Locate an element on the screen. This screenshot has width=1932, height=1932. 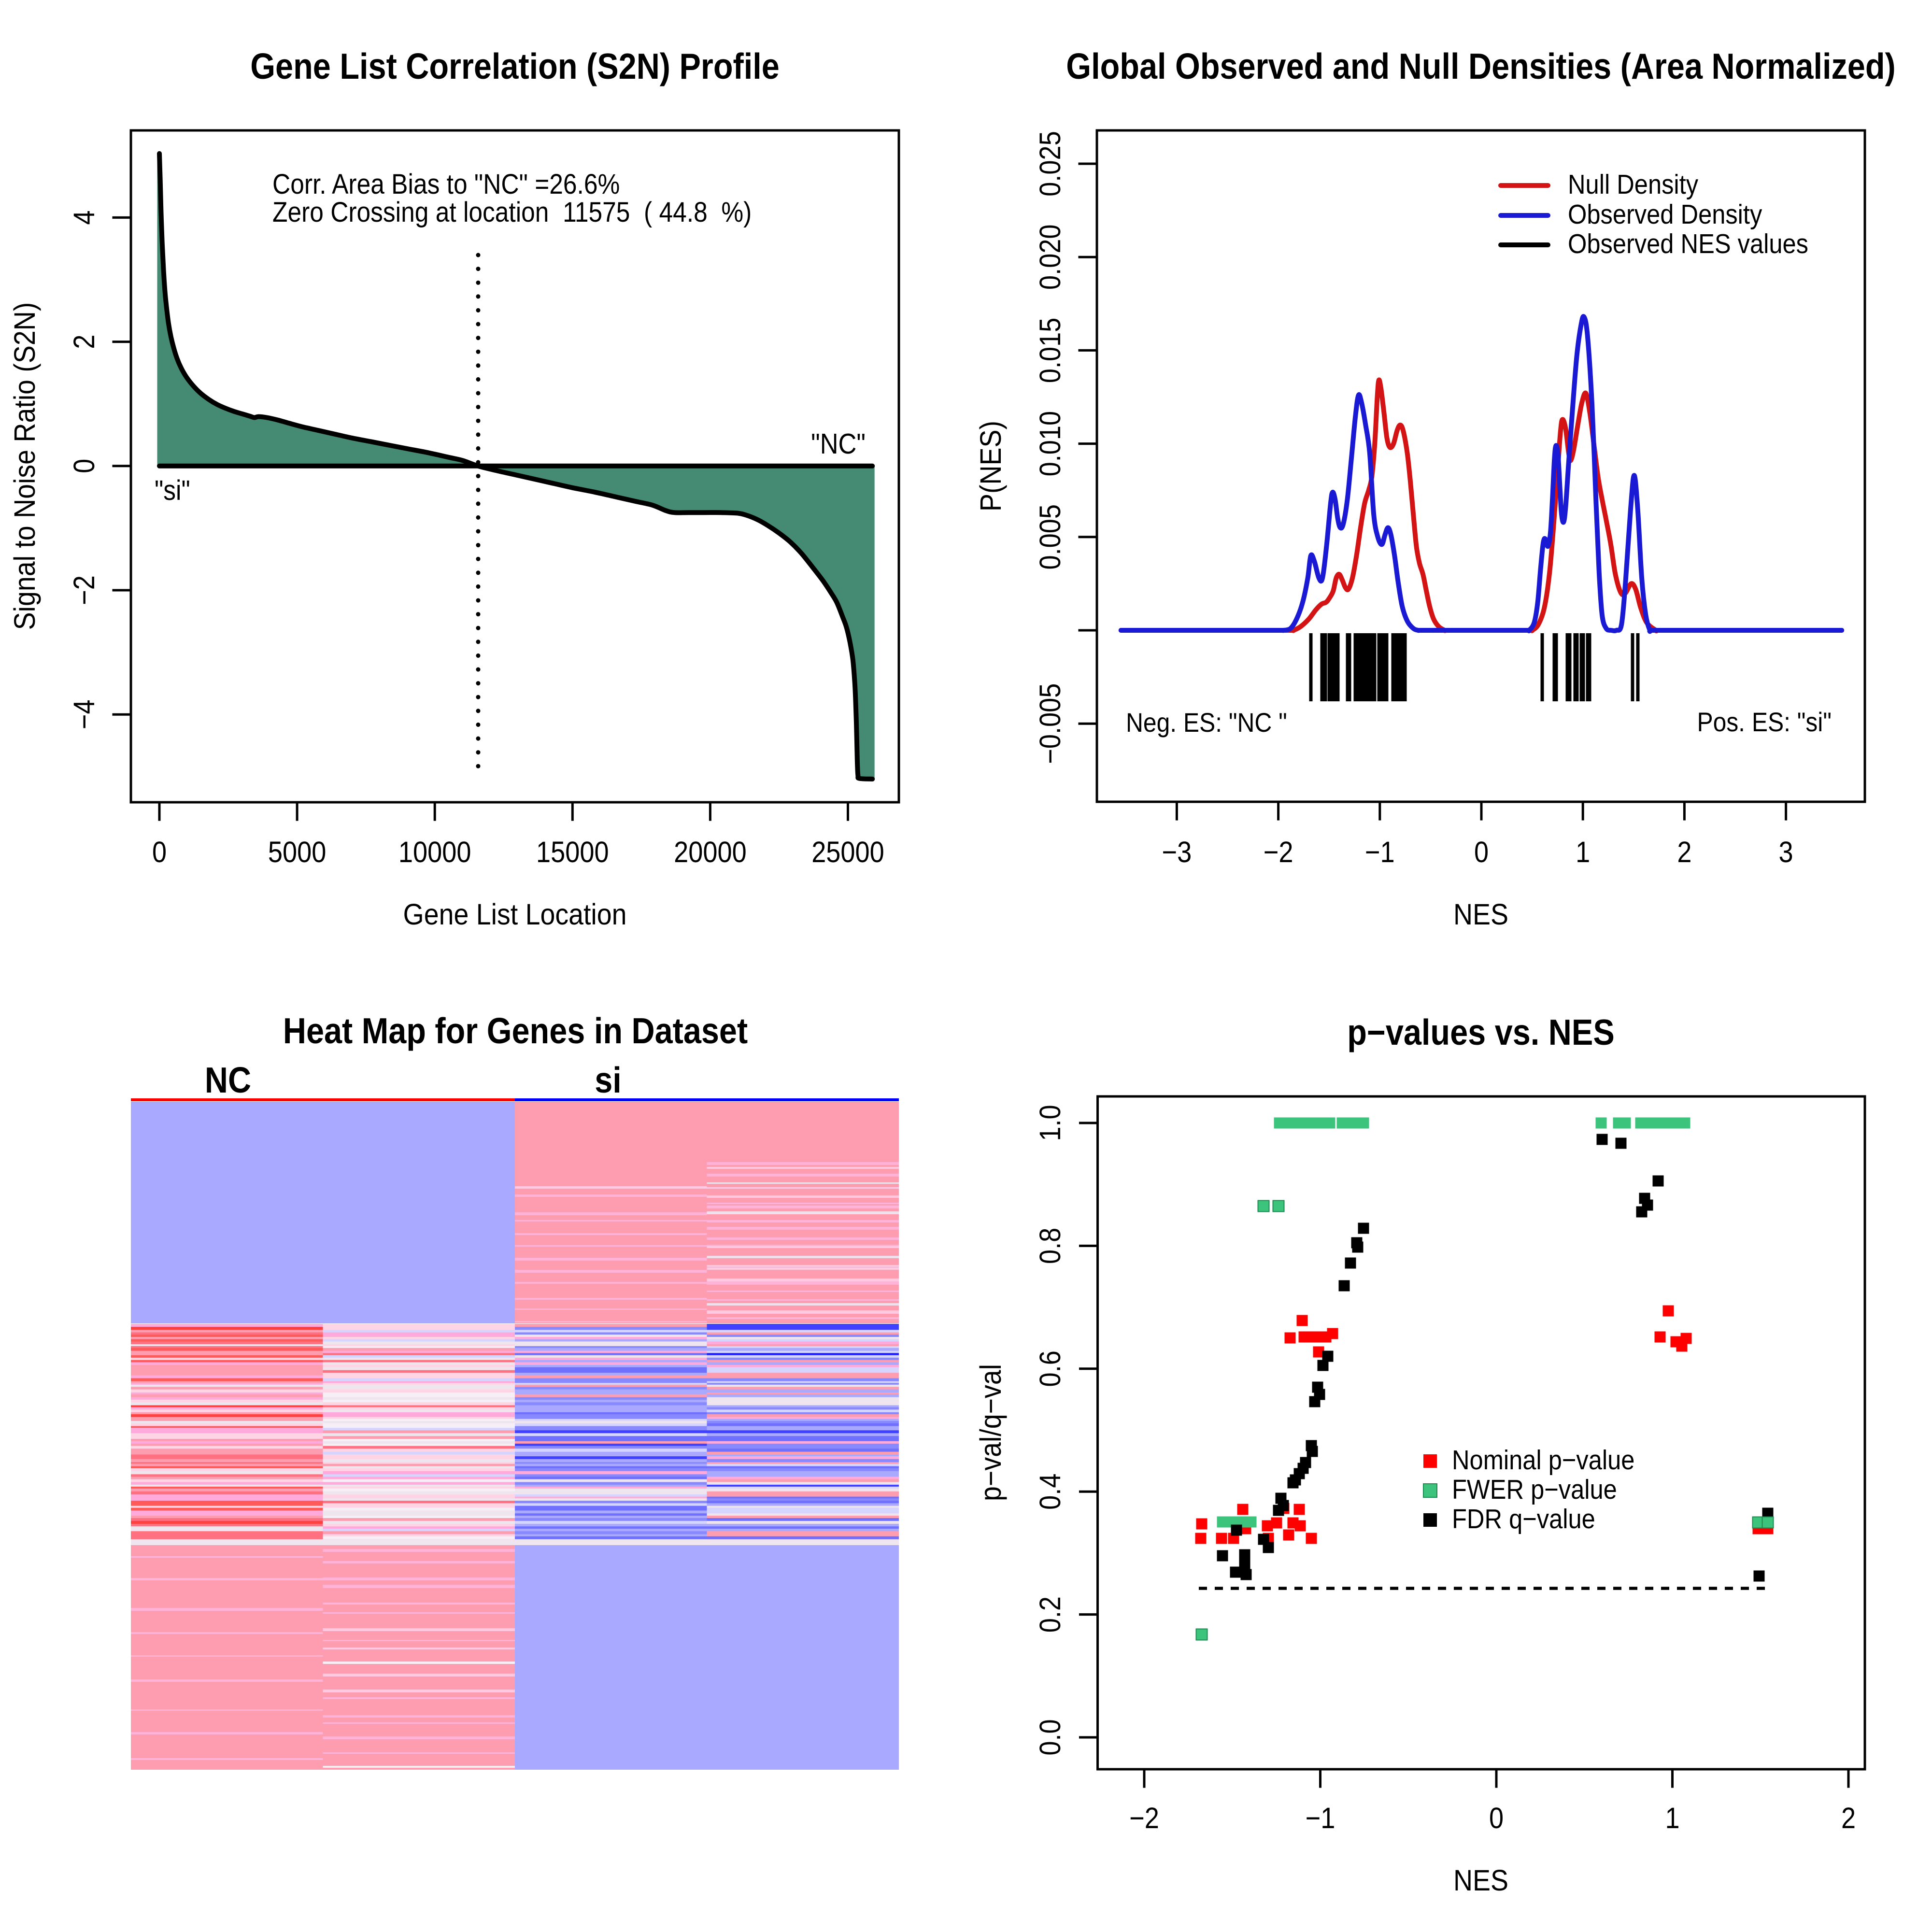
svg-text: FDR q−value is located at coordinates (1523, 1519).